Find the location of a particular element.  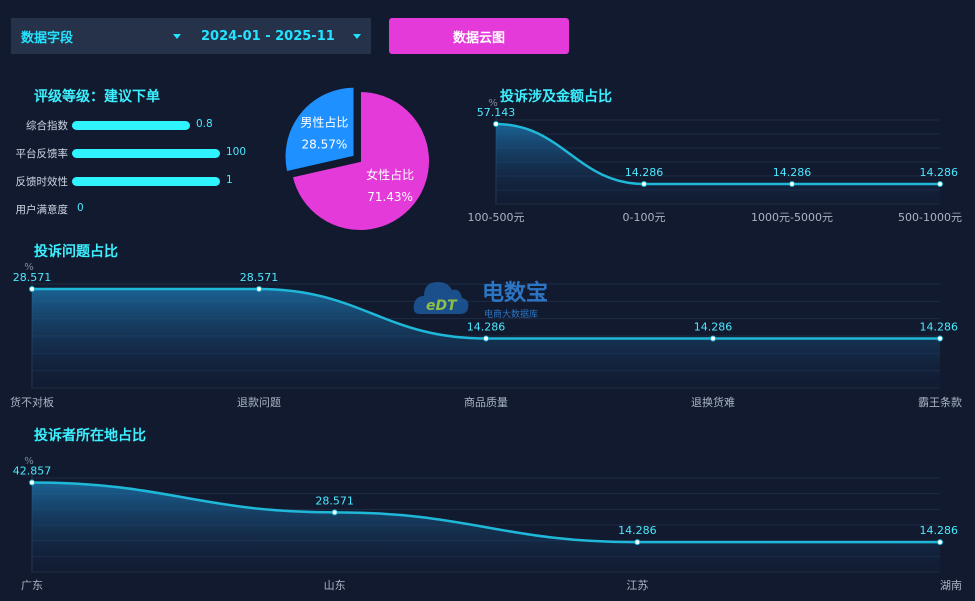

field-select: 数据字段 is located at coordinates (101, 36).